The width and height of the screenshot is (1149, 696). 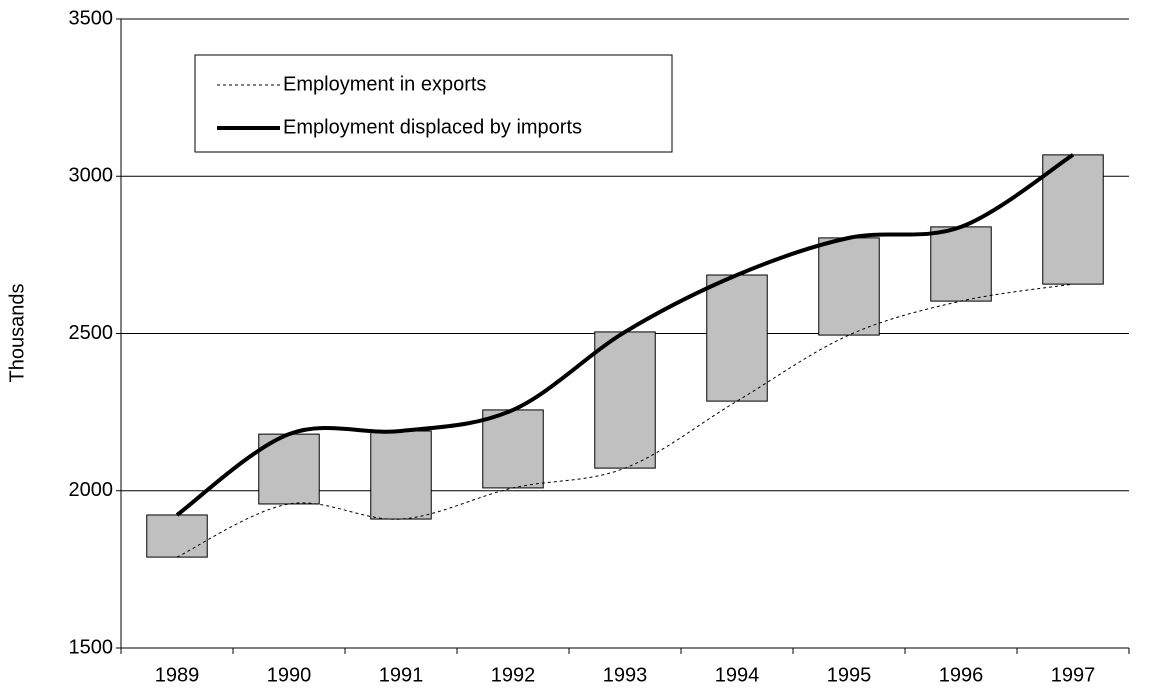 What do you see at coordinates (289, 675) in the screenshot?
I see `x-tick-label: 1990` at bounding box center [289, 675].